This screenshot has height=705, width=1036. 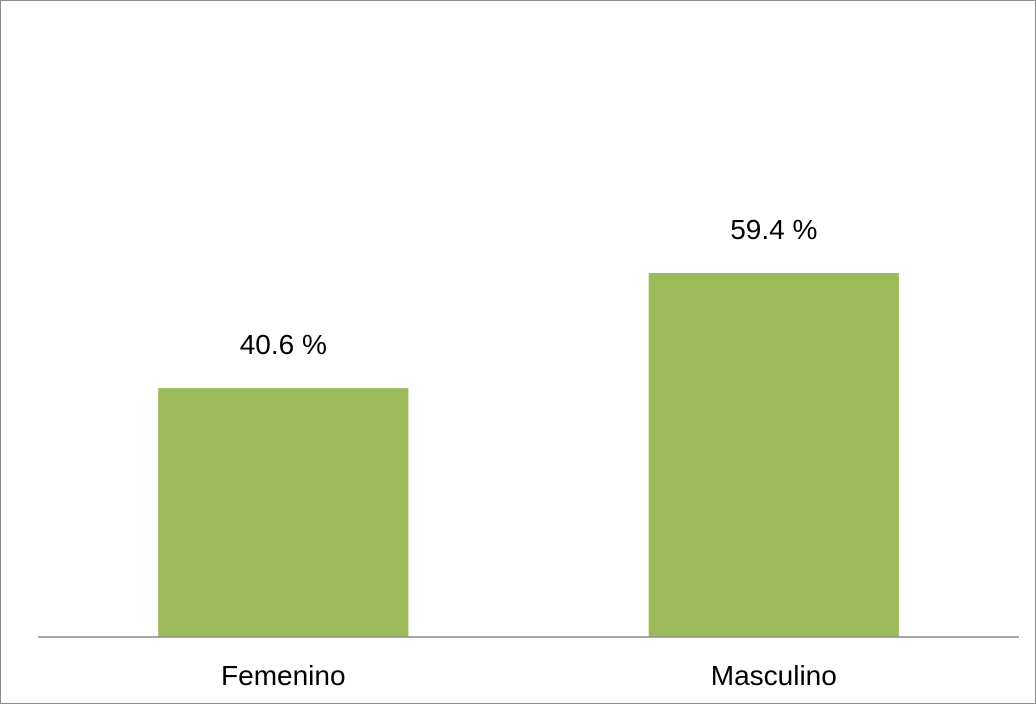 I want to click on labels-layer: 40.6 % 59.4 %, so click(x=529, y=287).